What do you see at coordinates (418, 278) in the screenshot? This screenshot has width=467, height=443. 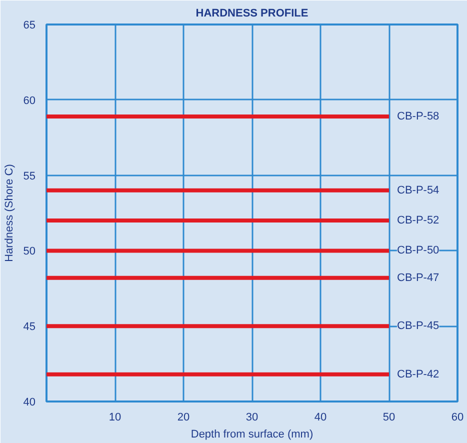 I see `series-label: CB-P-47` at bounding box center [418, 278].